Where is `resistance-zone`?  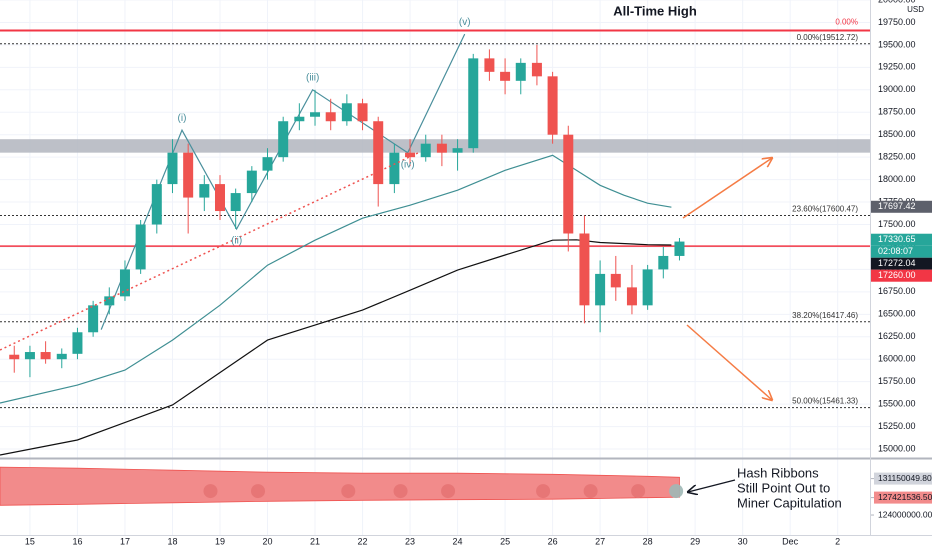 resistance-zone is located at coordinates (435, 146).